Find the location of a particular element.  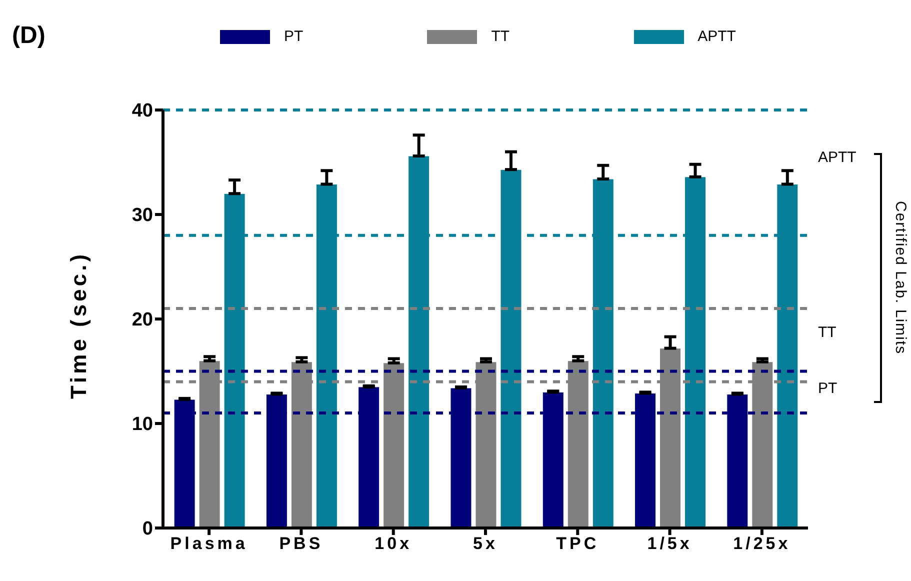

y-axis-title: Time (sec.) is located at coordinates (78, 325).